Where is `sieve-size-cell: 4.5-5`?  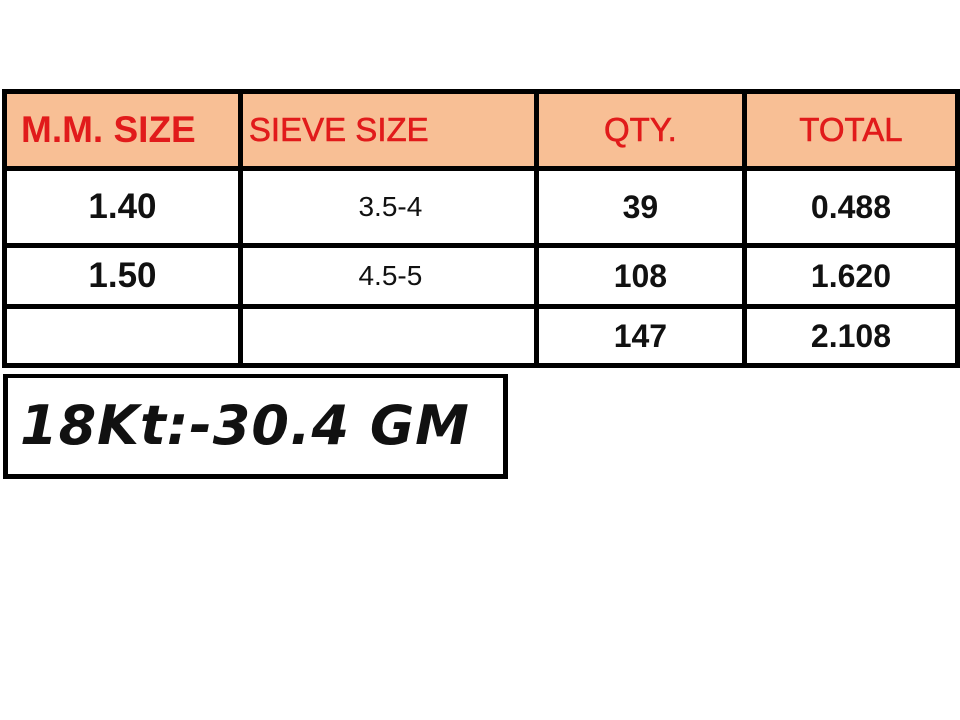 sieve-size-cell: 4.5-5 is located at coordinates (388, 276).